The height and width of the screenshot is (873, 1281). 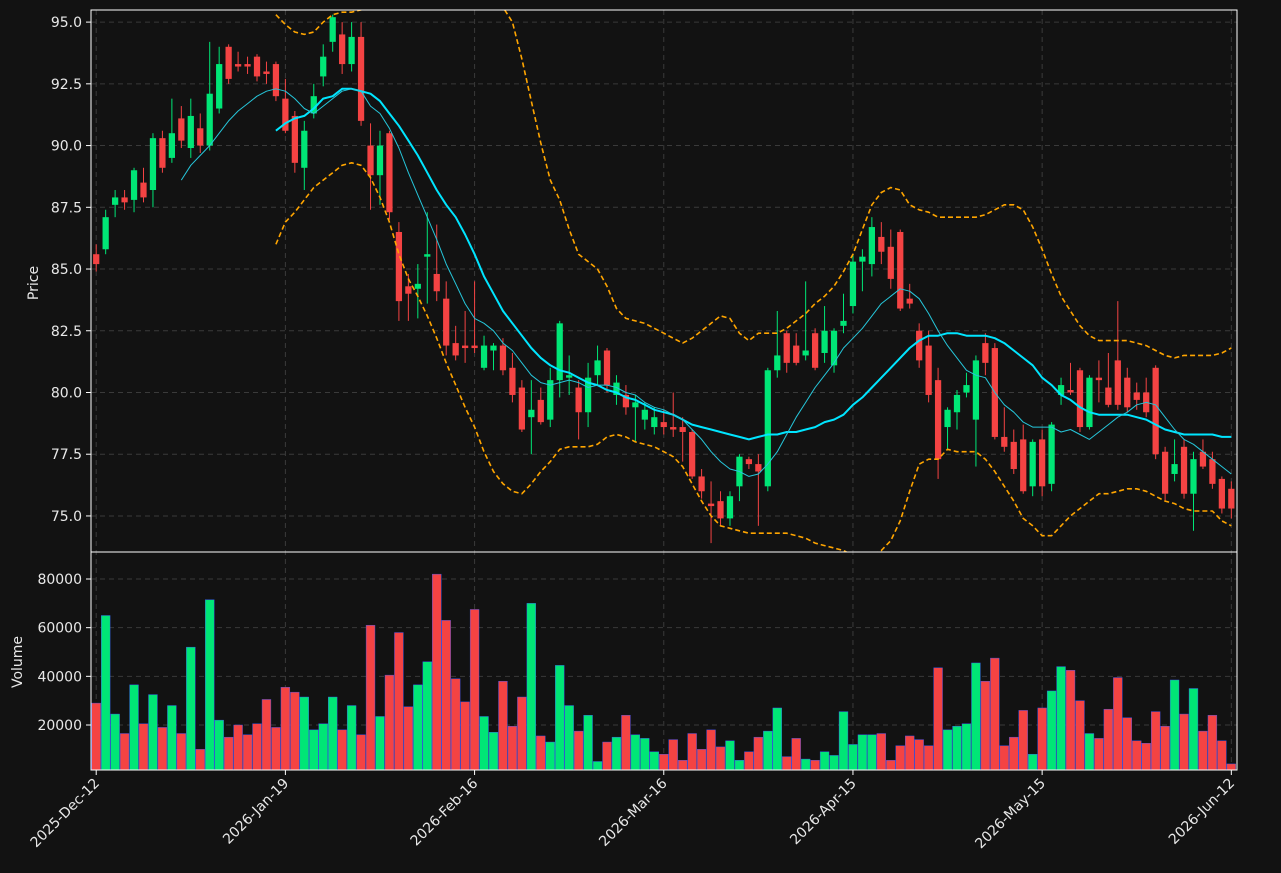 What do you see at coordinates (59, 629) in the screenshot?
I see `volume-tick-label: 60000` at bounding box center [59, 629].